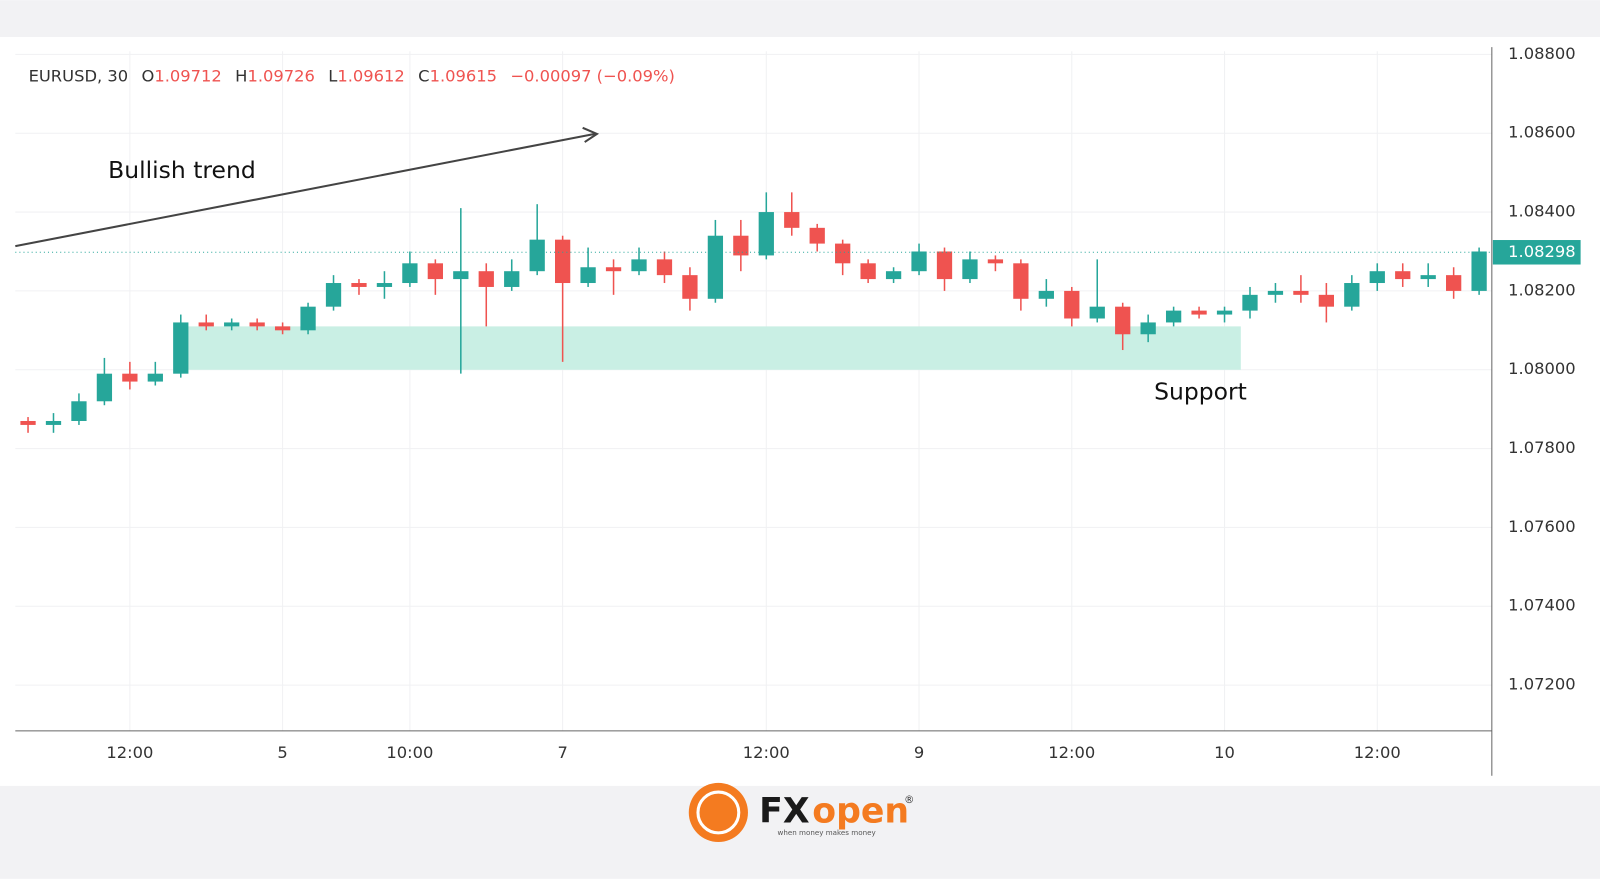 Image resolution: width=1600 pixels, height=879 pixels. Describe the element at coordinates (718, 812) in the screenshot. I see `logo-icon-ring` at that location.